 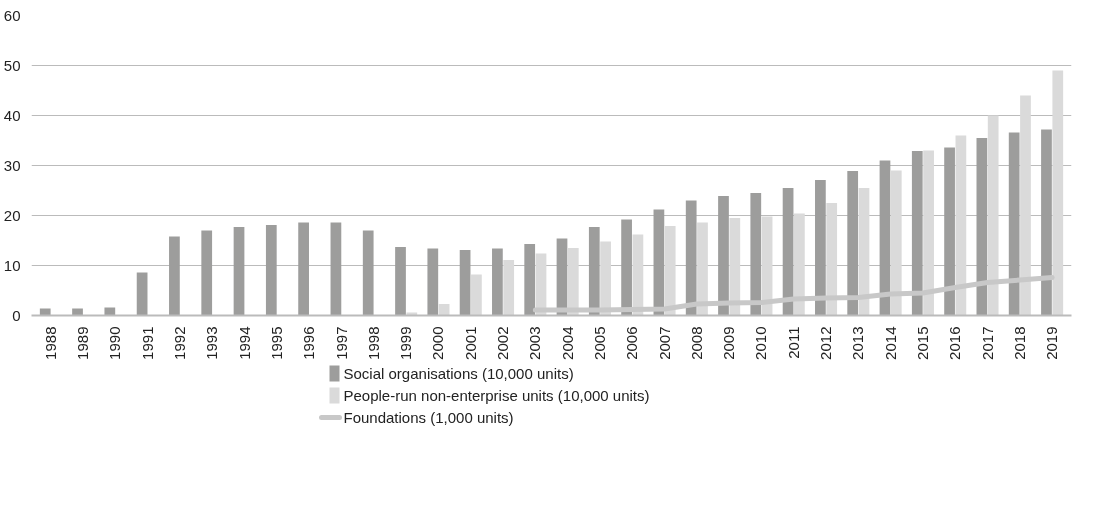 What do you see at coordinates (373, 343) in the screenshot?
I see `x-tick-label: 1998` at bounding box center [373, 343].